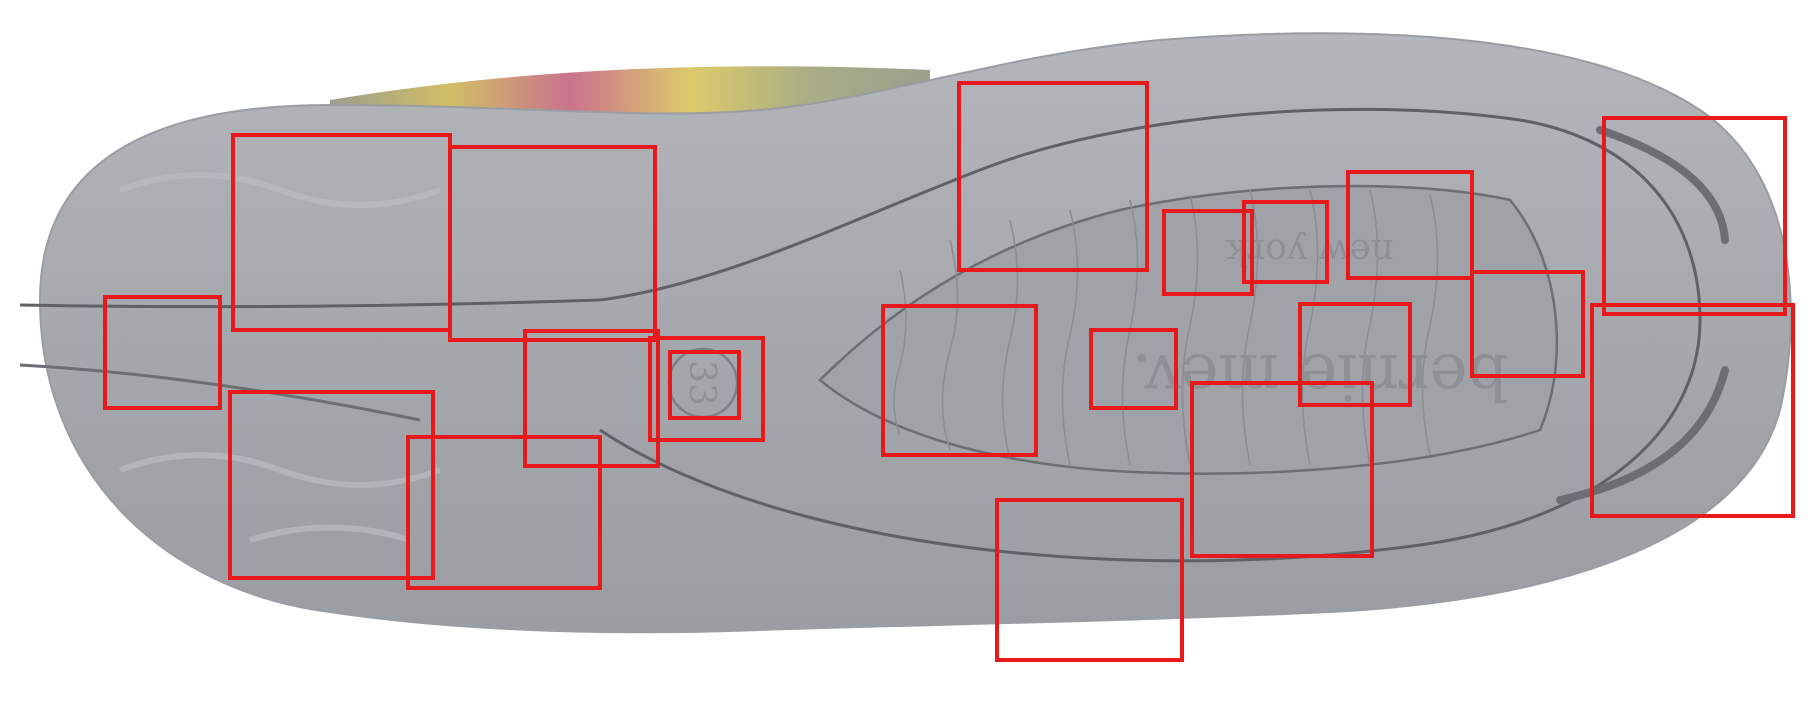  I want to click on woven-upper, so click(630, 92).